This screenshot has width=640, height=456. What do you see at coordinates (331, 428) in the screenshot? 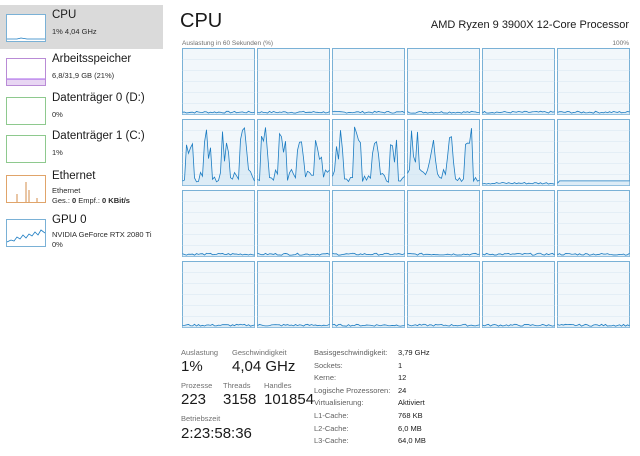
I see `detail-label: L2-Cache:` at bounding box center [331, 428].